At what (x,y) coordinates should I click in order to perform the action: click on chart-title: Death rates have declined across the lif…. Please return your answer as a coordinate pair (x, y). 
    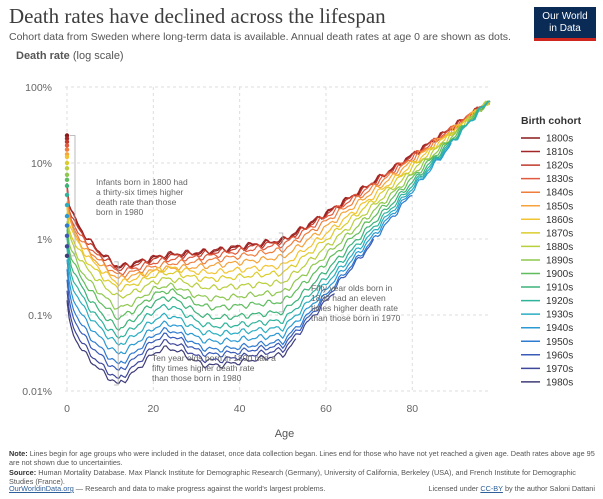
    Looking at the image, I should click on (197, 16).